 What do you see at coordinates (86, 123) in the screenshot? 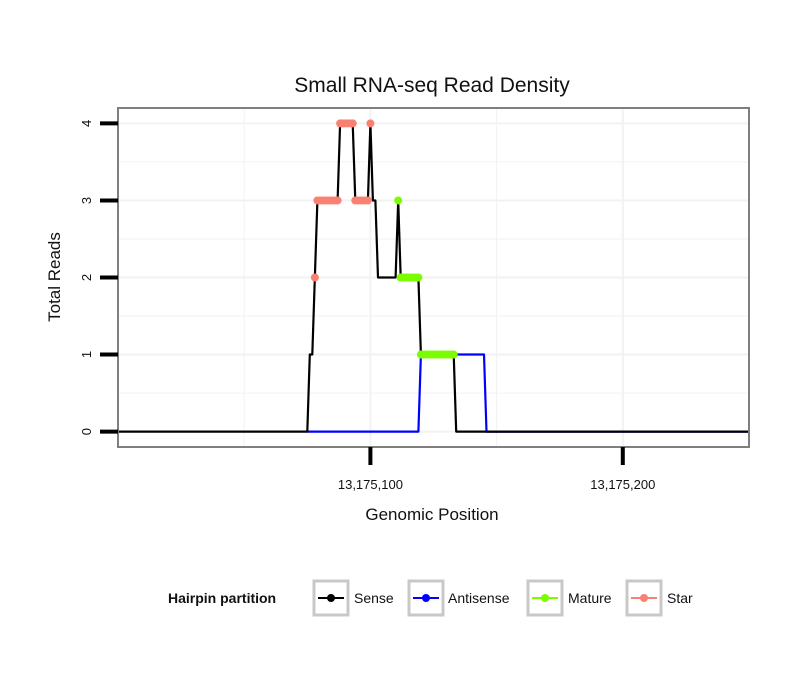
I see `y-tick-label: 4` at bounding box center [86, 123].